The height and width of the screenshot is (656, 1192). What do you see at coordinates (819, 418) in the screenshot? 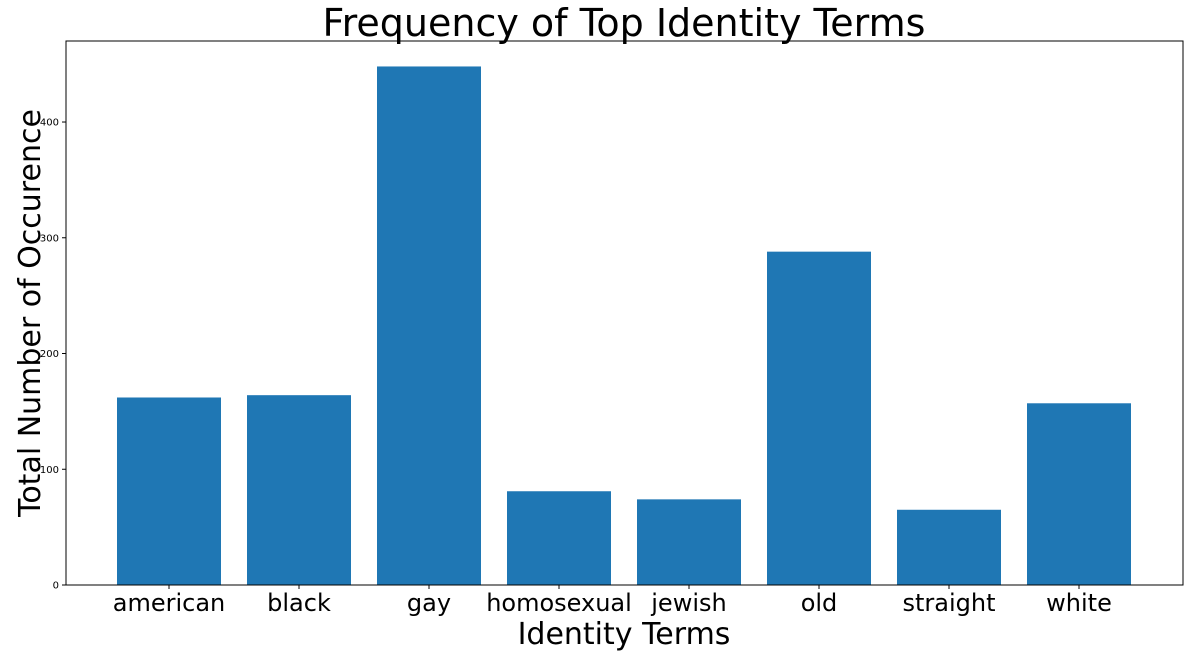
I see `bar-old` at bounding box center [819, 418].